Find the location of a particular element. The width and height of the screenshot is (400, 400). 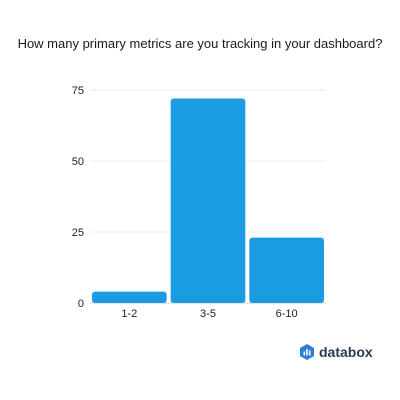

y-tick-label: 50 is located at coordinates (78, 162).